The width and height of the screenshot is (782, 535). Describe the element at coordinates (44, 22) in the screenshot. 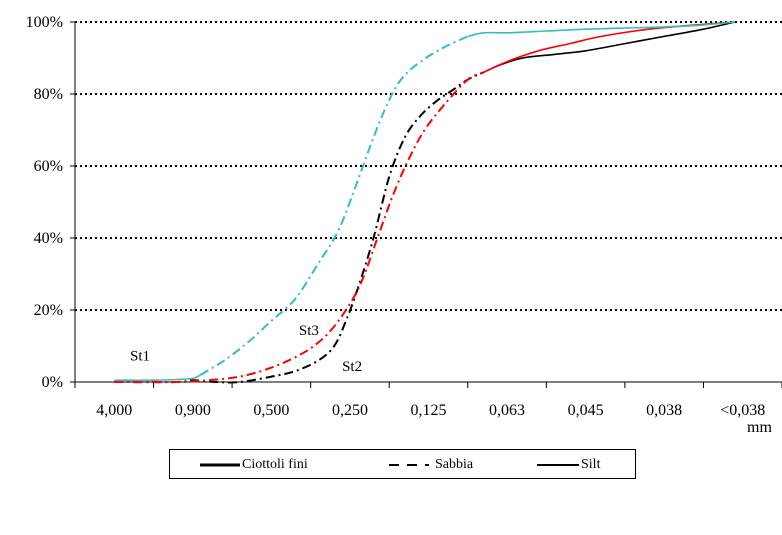

I see `y-tick-label: 100%` at that location.